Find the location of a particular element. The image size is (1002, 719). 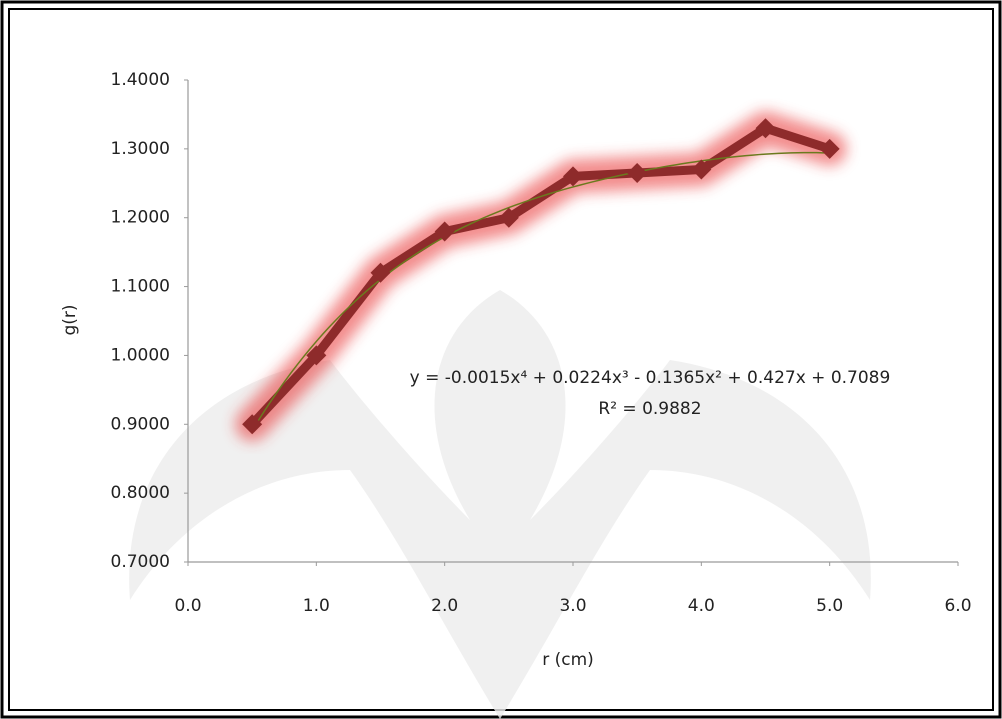

x-tick-label: 3.0 is located at coordinates (572, 606).